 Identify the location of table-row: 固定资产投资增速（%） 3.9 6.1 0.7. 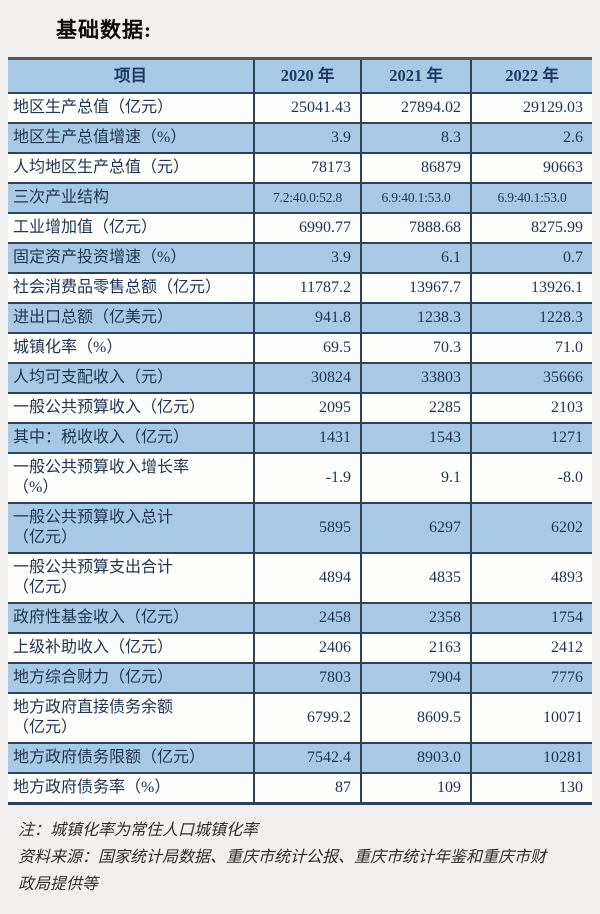
(300, 258).